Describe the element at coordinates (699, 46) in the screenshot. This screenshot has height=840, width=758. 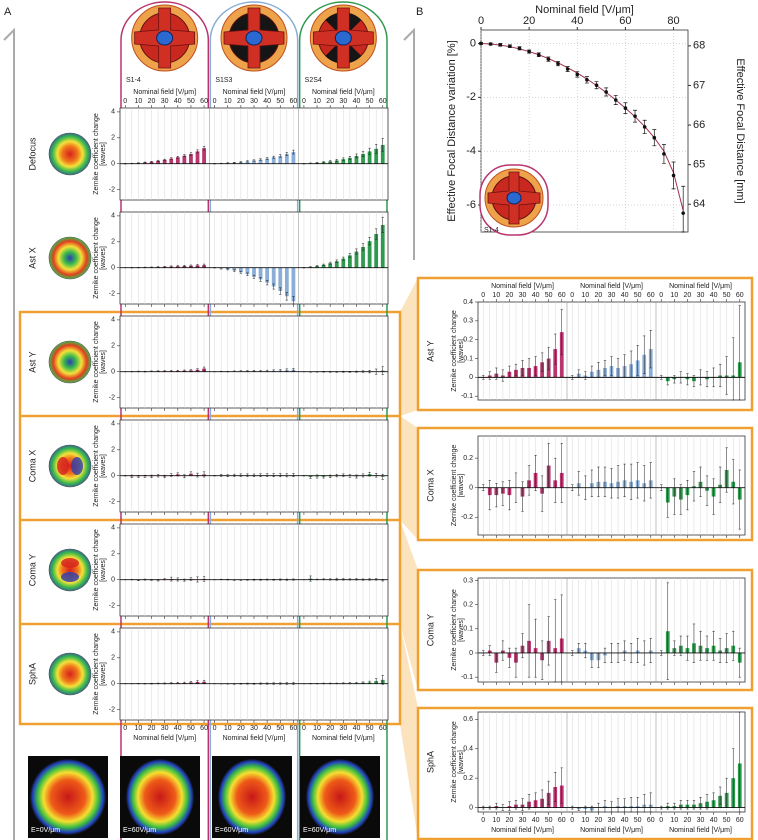
I see `y2-tick-label: 68` at that location.